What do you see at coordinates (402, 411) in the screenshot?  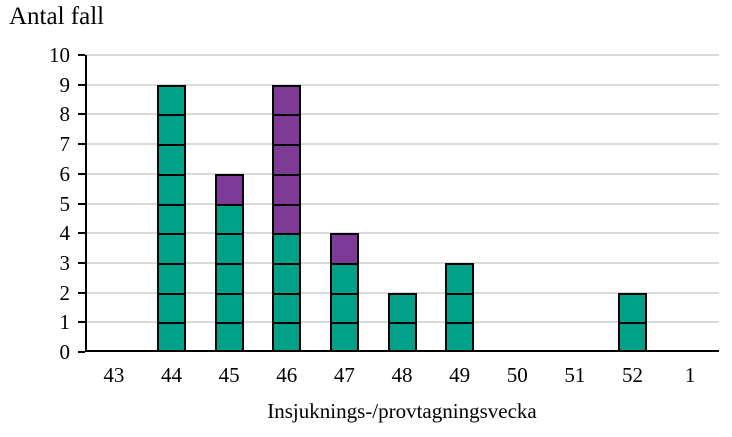 I see `x-axis-title: Insjuknings-/provtagningsvecka` at bounding box center [402, 411].